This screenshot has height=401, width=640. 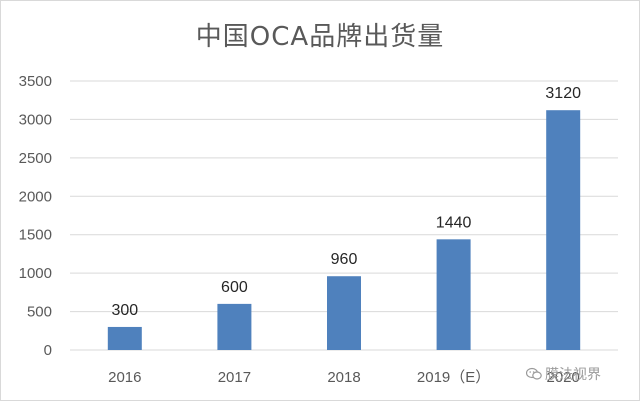 I want to click on x-tick-label: 2016, so click(x=124, y=377).